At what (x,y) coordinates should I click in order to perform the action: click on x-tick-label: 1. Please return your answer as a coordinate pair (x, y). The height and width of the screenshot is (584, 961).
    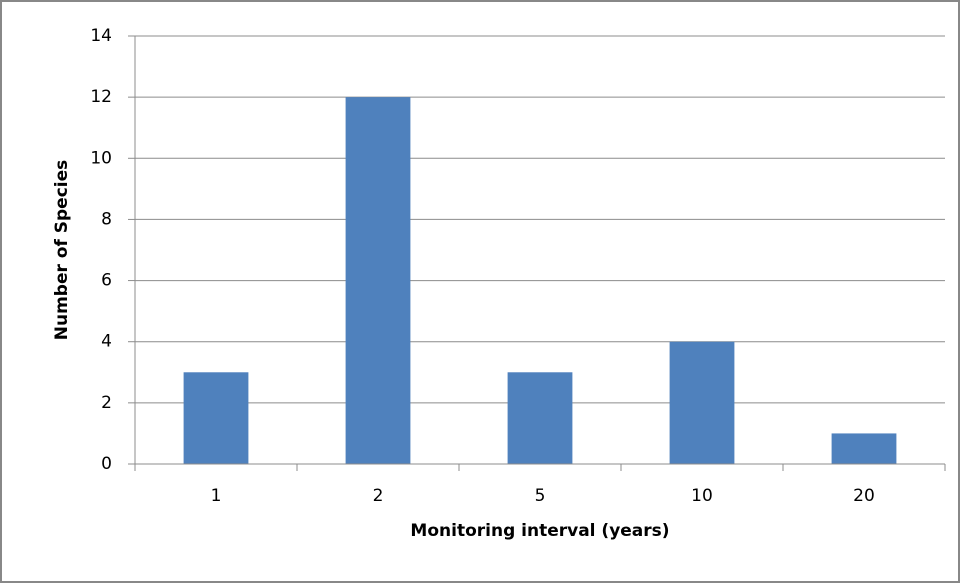
    Looking at the image, I should click on (216, 496).